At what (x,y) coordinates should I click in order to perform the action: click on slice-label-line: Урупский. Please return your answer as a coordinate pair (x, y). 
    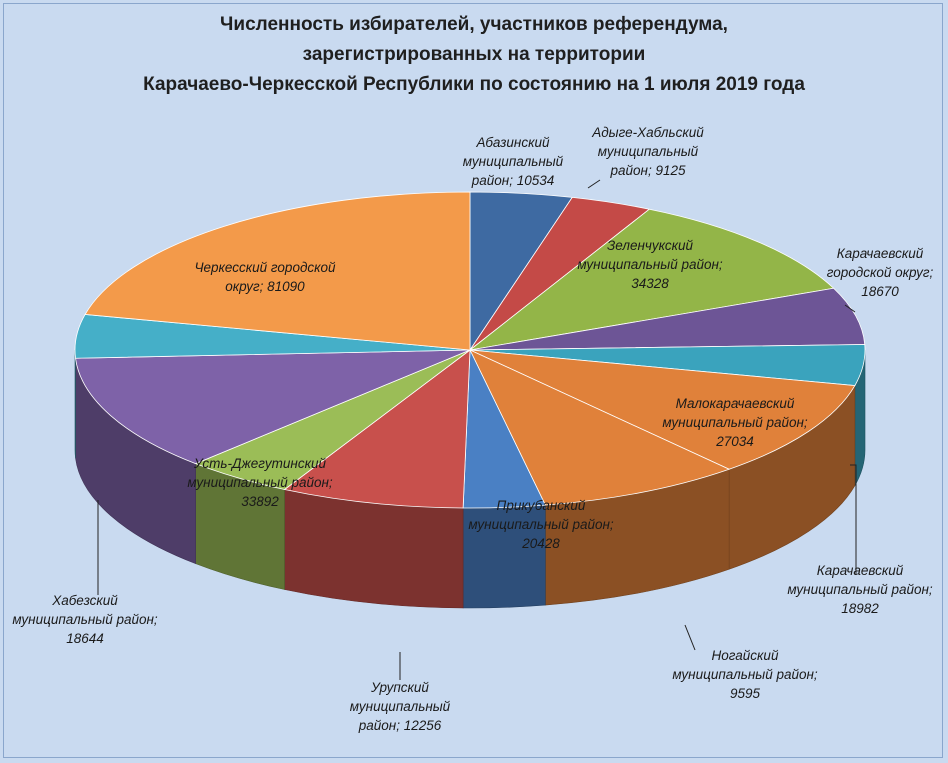
    Looking at the image, I should click on (399, 687).